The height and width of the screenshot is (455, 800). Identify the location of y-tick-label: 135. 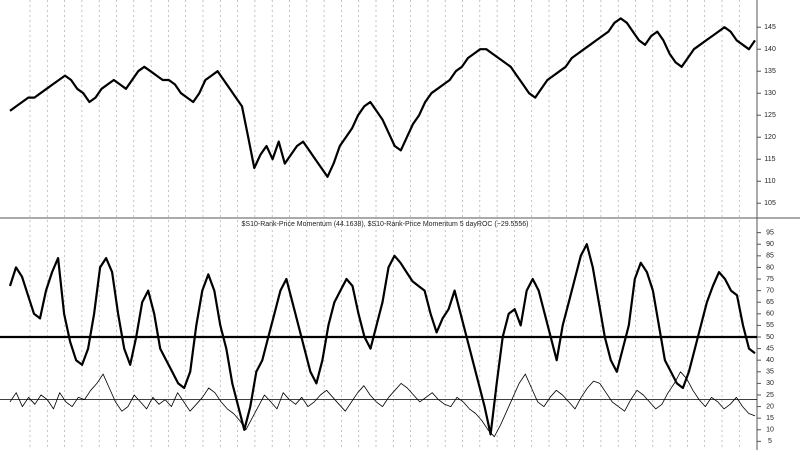
(770, 71).